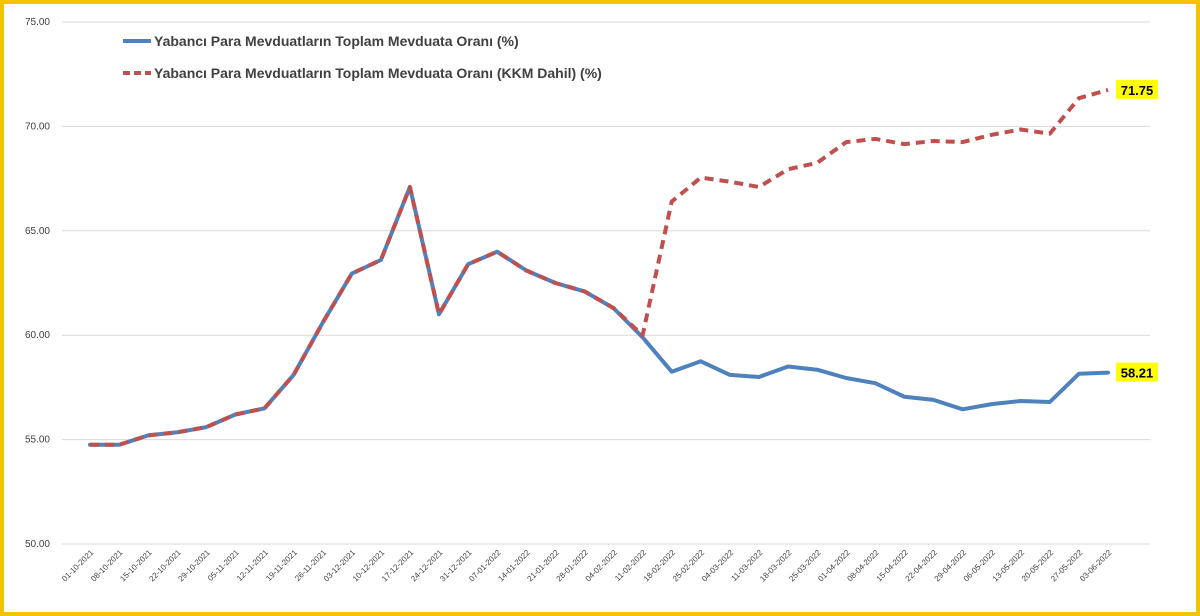 Image resolution: width=1200 pixels, height=616 pixels. I want to click on end-value-label: 58.21, so click(1137, 373).